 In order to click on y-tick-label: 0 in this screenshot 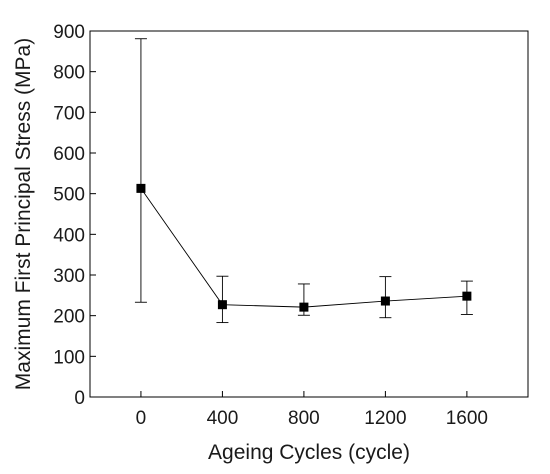, I will do `click(79, 398)`.